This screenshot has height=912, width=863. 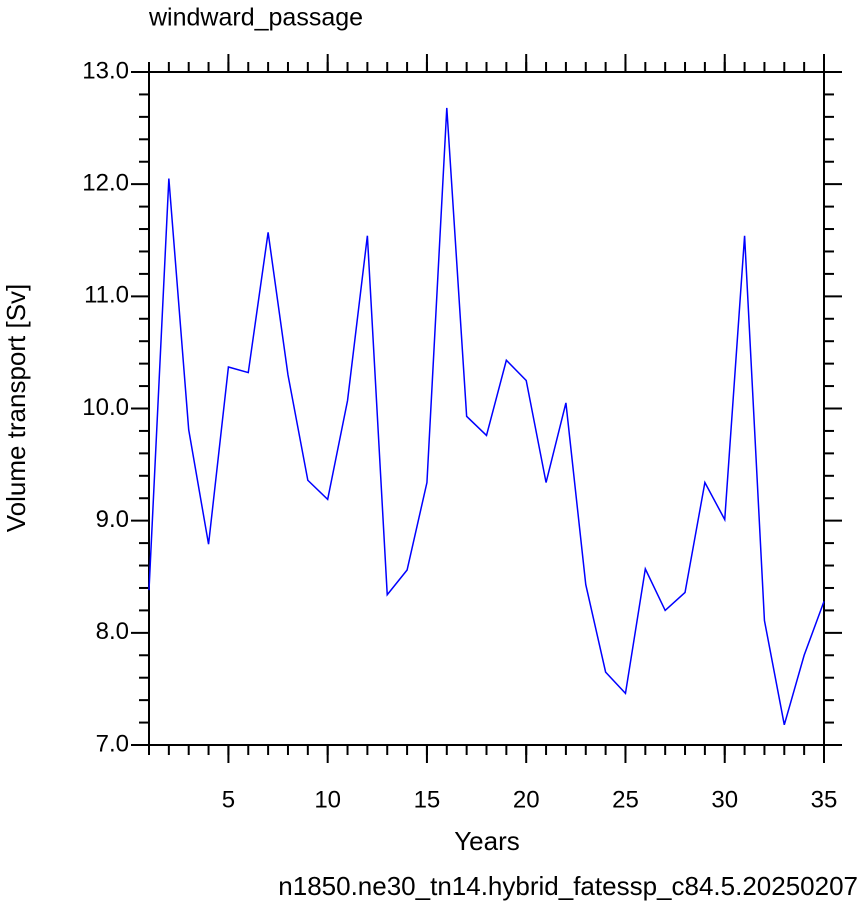 What do you see at coordinates (427, 799) in the screenshot?
I see `x-tick-label: 15` at bounding box center [427, 799].